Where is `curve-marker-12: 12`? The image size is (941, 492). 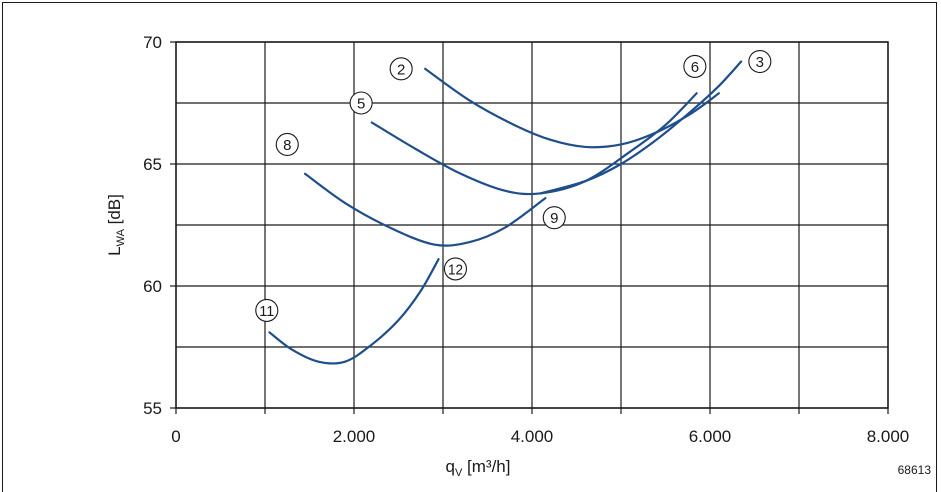 curve-marker-12: 12 is located at coordinates (455, 269).